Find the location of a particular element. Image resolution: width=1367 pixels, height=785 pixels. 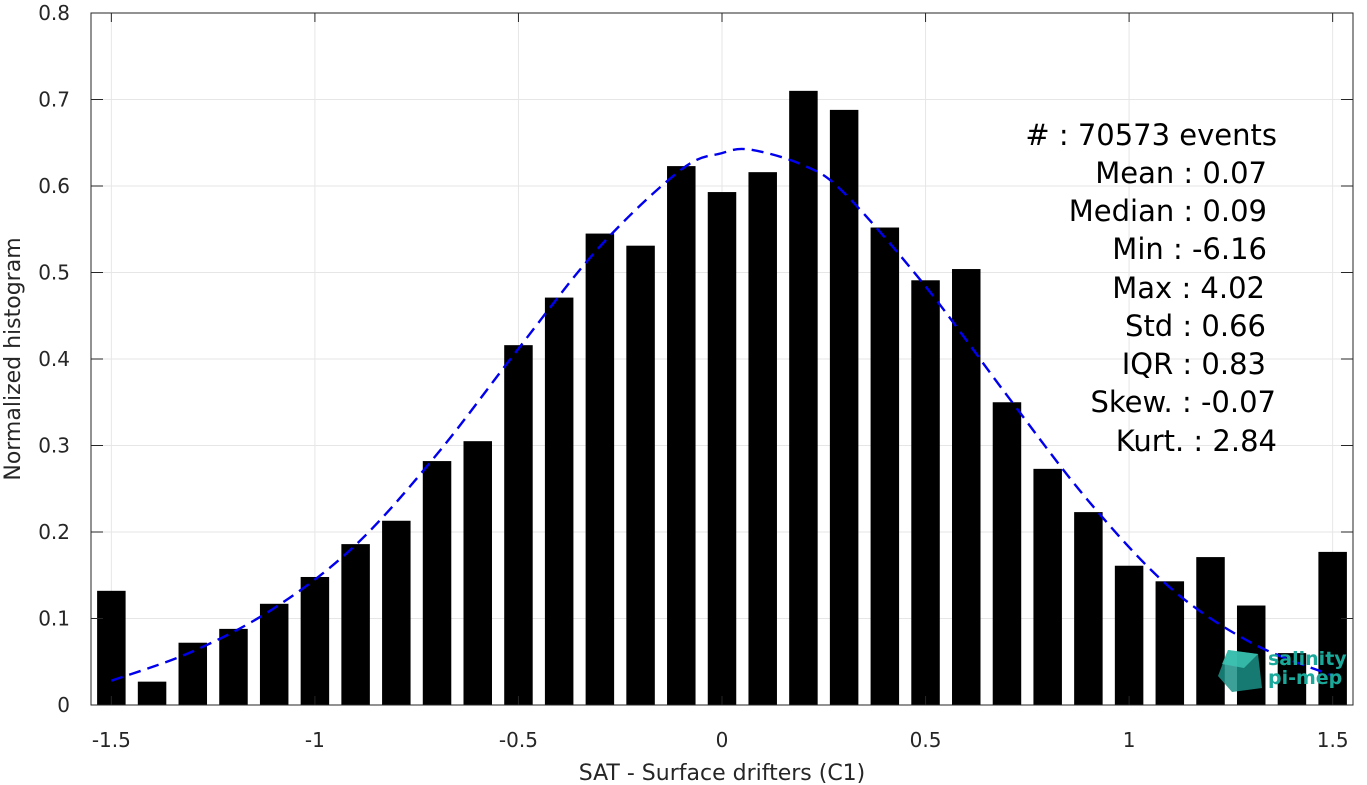

x-tick-label: 0 is located at coordinates (722, 740).